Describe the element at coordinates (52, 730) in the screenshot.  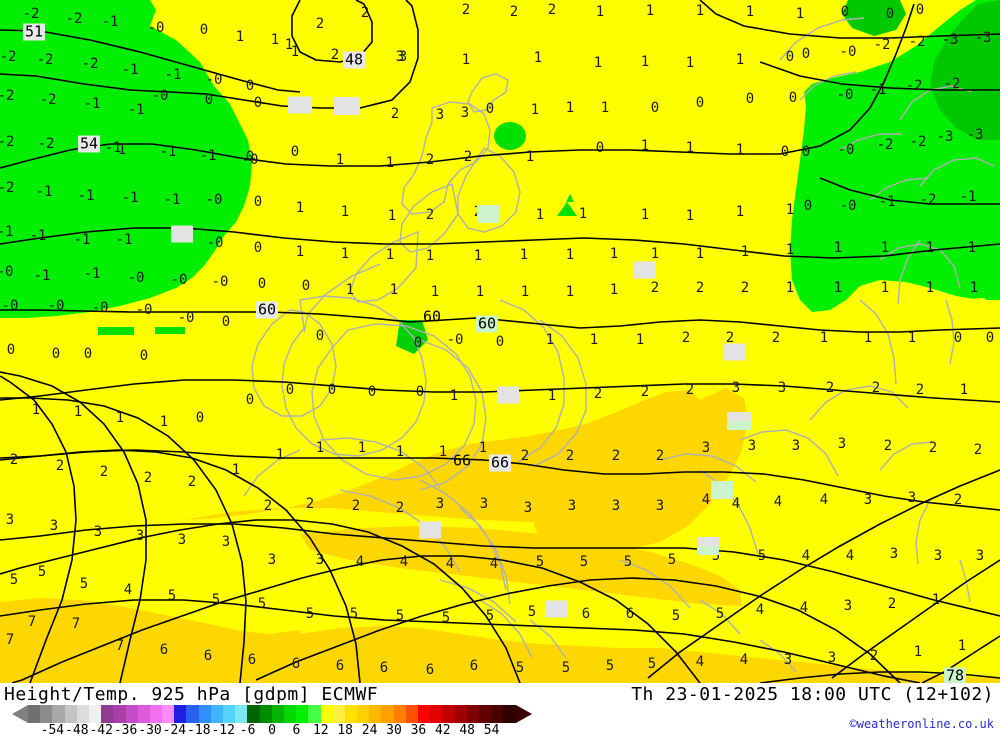
I see `scale-tick-label: -54` at that location.